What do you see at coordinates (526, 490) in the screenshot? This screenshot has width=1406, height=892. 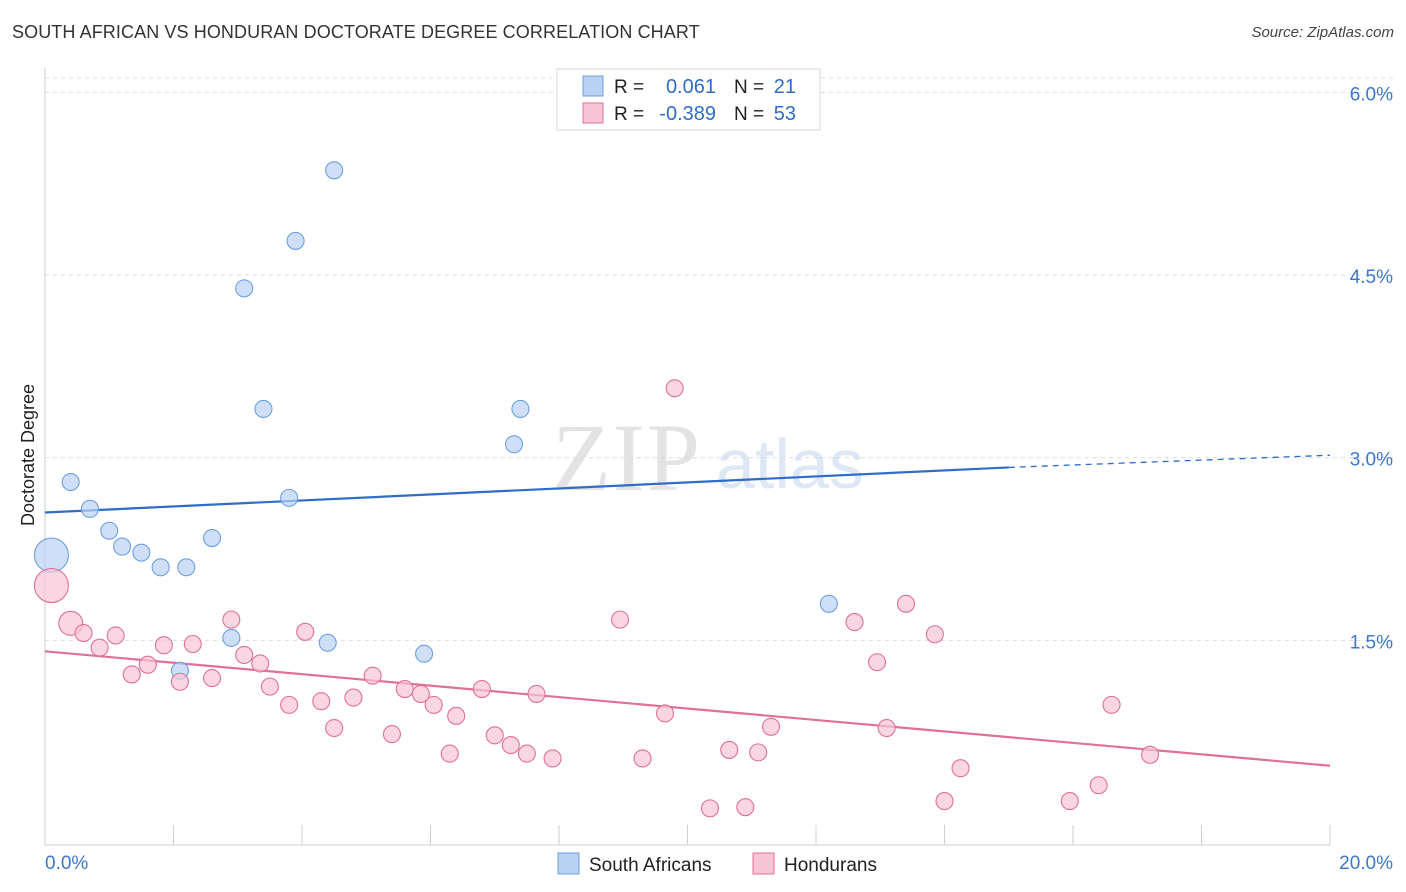 I see `south-africans-trend-line` at bounding box center [526, 490].